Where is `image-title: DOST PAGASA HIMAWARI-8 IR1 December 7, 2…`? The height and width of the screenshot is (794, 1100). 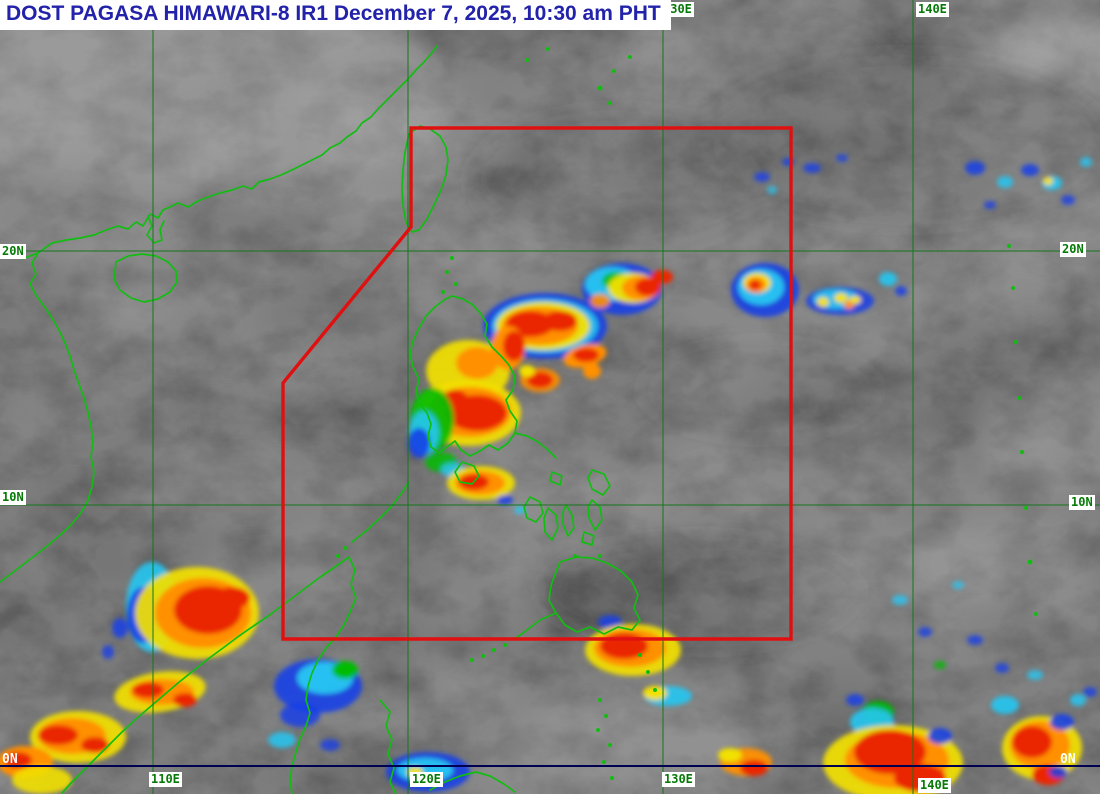 image-title: DOST PAGASA HIMAWARI-8 IR1 December 7, 2… is located at coordinates (335, 15).